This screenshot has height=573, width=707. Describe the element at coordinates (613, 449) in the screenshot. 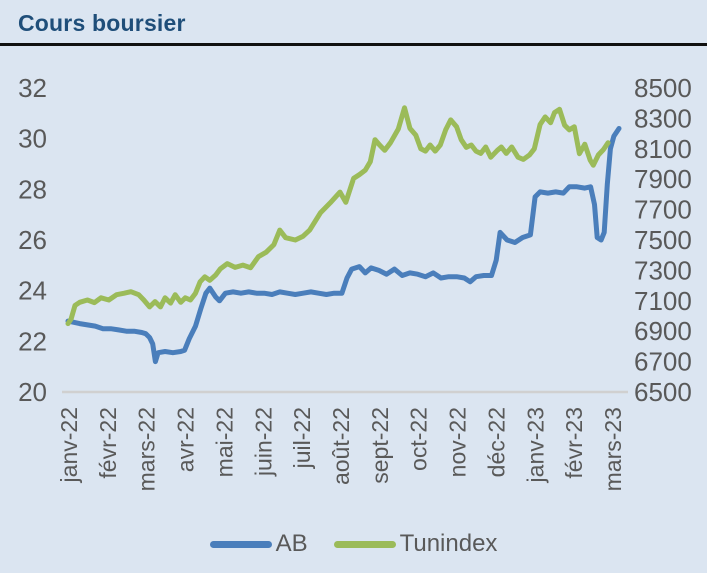

I see `x-axis-tick-label: mars-23` at that location.